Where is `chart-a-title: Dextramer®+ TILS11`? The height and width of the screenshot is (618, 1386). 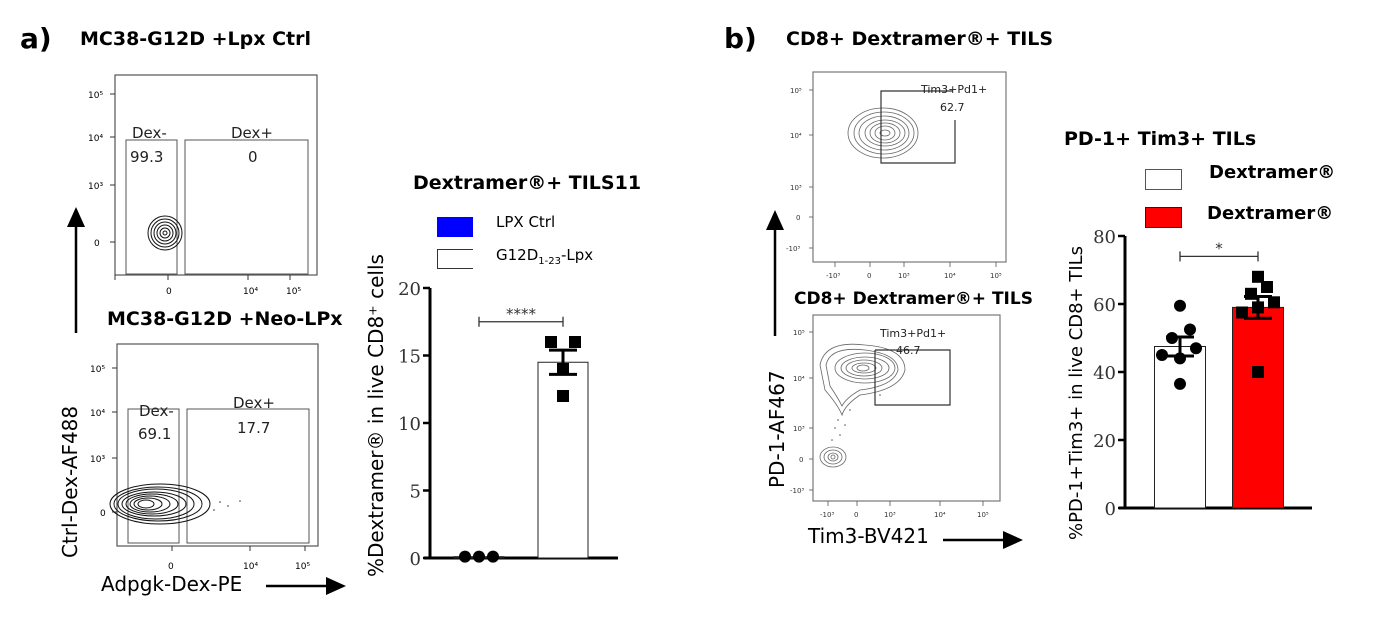 chart-a-title: Dextramer®+ TILS11 is located at coordinates (527, 183).